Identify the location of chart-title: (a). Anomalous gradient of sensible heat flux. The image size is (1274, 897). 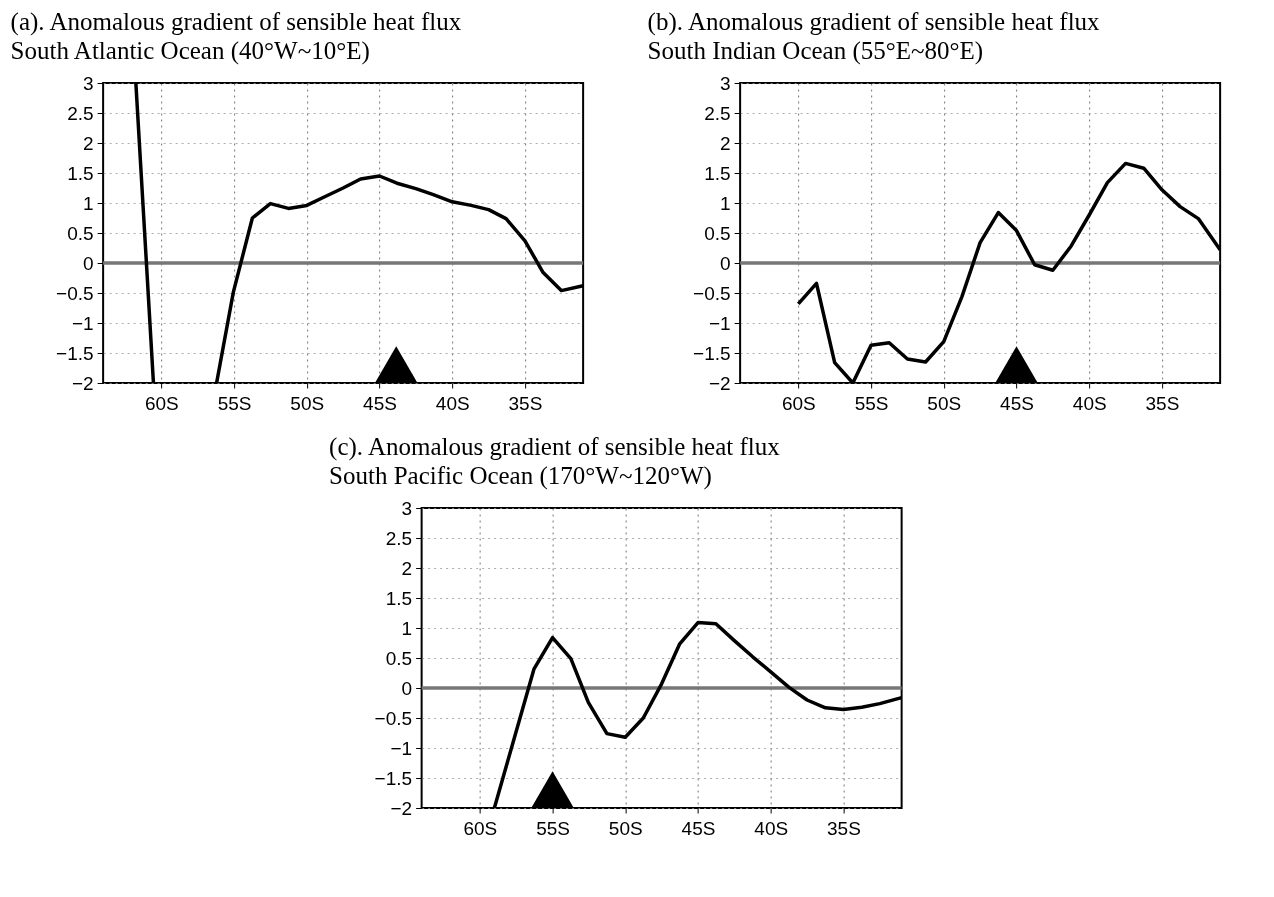
(236, 22).